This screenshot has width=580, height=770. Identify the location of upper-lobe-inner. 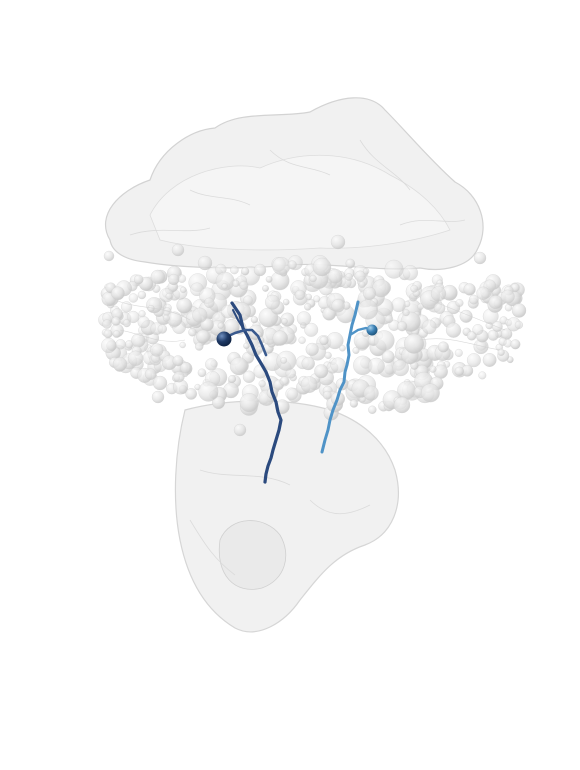
(300, 202).